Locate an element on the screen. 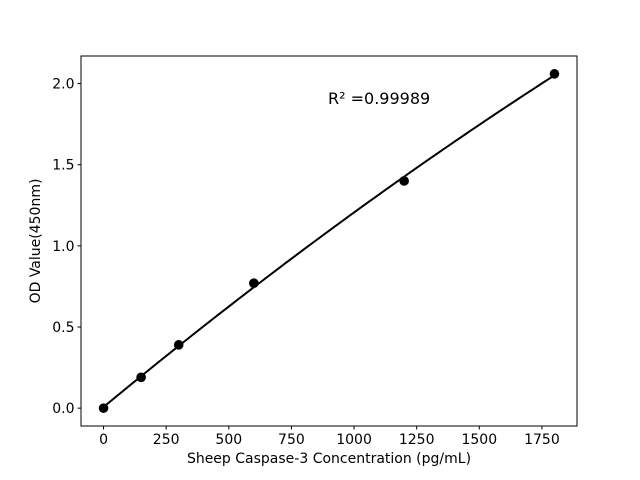 The height and width of the screenshot is (480, 640). x-tick-label: 1750 is located at coordinates (542, 440).